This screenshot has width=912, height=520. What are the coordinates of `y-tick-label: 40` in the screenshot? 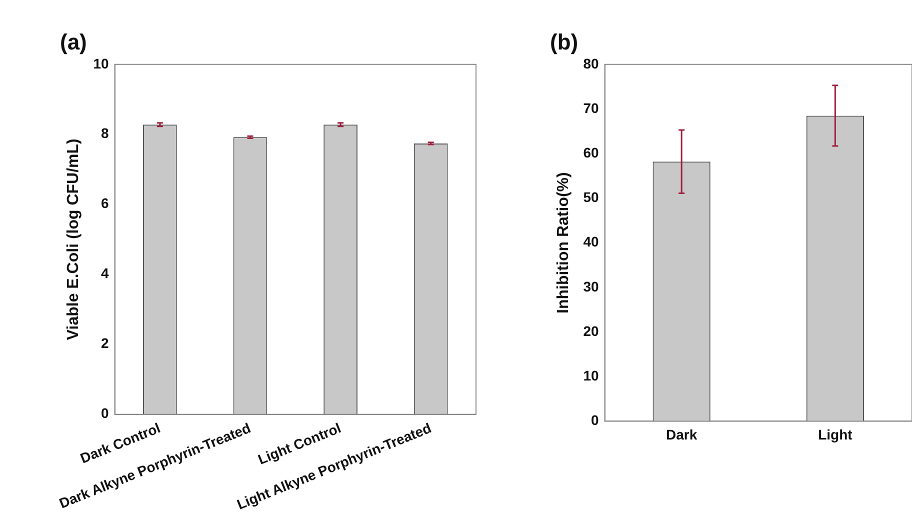 It's located at (591, 242).